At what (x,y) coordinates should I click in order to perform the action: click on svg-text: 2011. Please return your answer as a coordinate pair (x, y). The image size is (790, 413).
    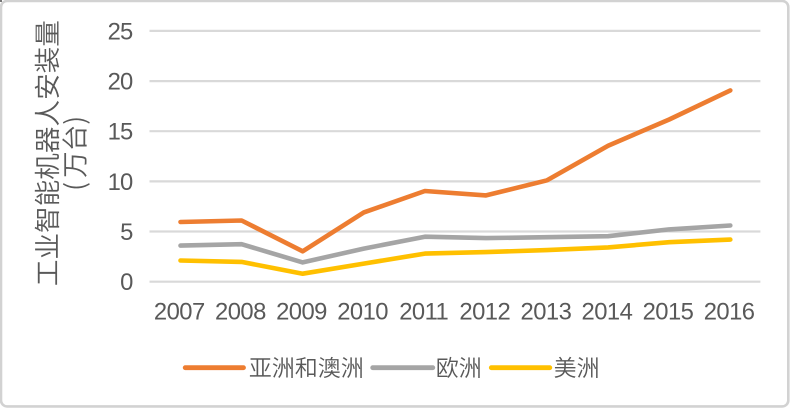
    Looking at the image, I should click on (423, 311).